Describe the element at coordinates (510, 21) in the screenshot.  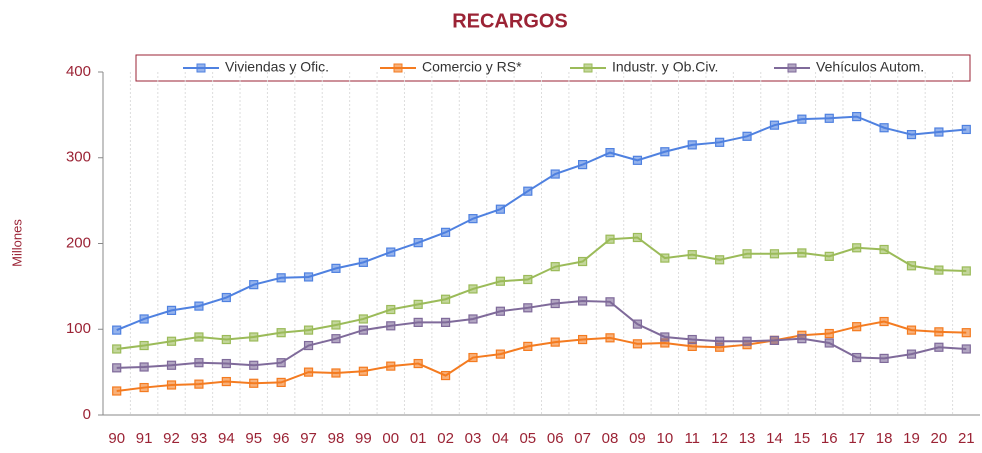
I see `chart-title: RECARGOS` at that location.